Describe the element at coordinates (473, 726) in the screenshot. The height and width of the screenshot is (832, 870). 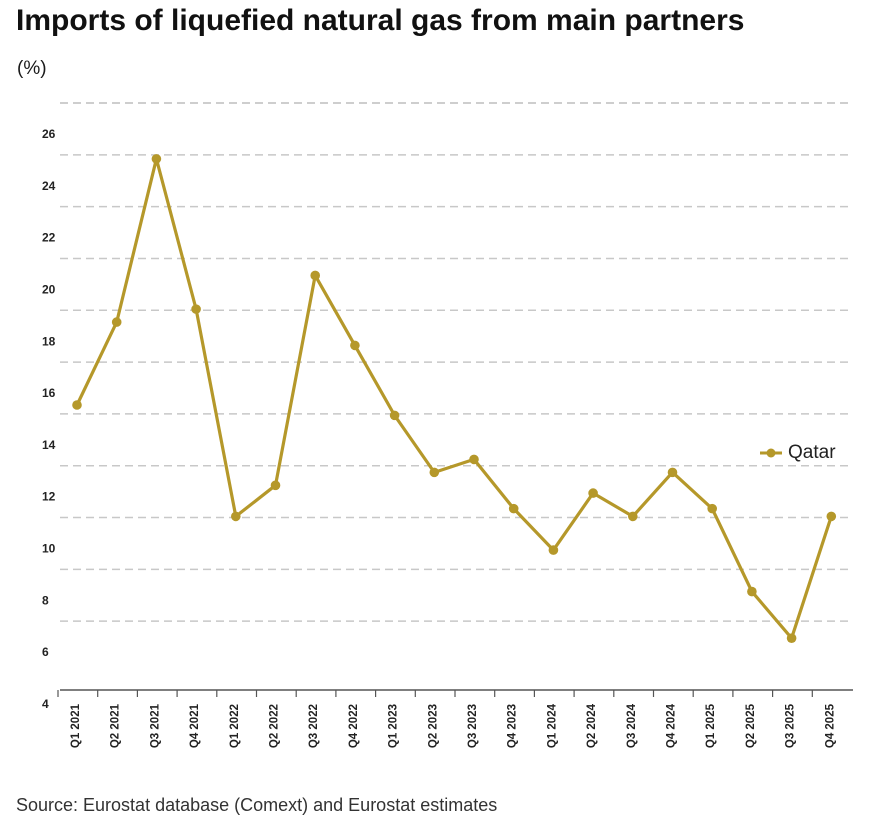
I see `x-tick-label: Q3 2023` at that location.